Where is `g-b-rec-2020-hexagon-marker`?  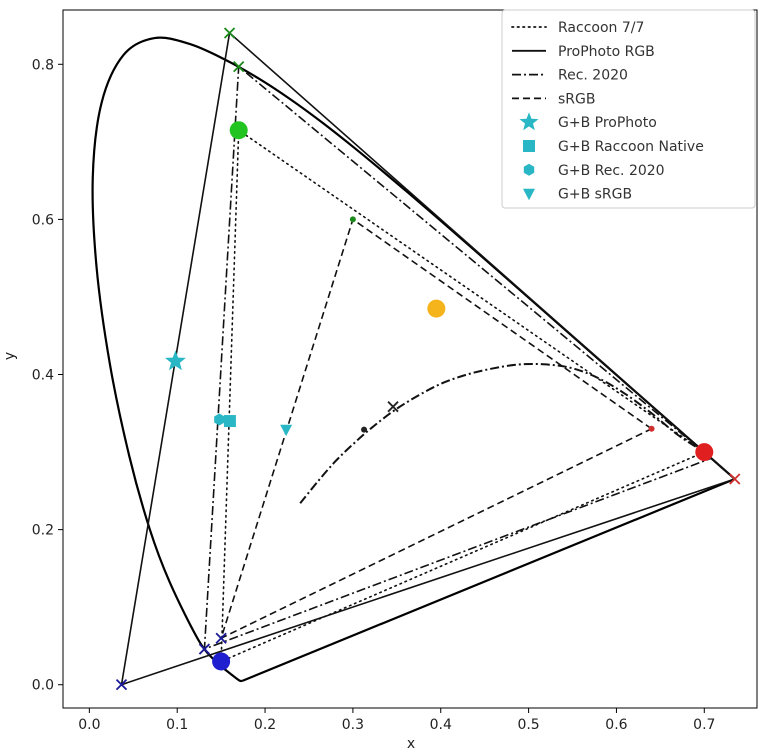 g-b-rec-2020-hexagon-marker is located at coordinates (219, 419).